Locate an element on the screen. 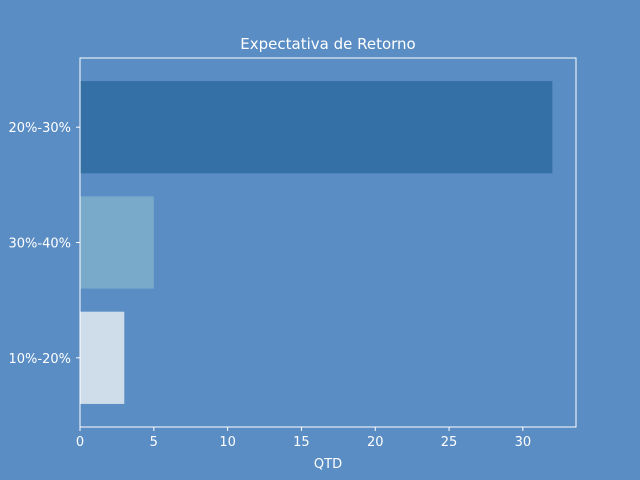  x-tick-label: 15 is located at coordinates (301, 442).